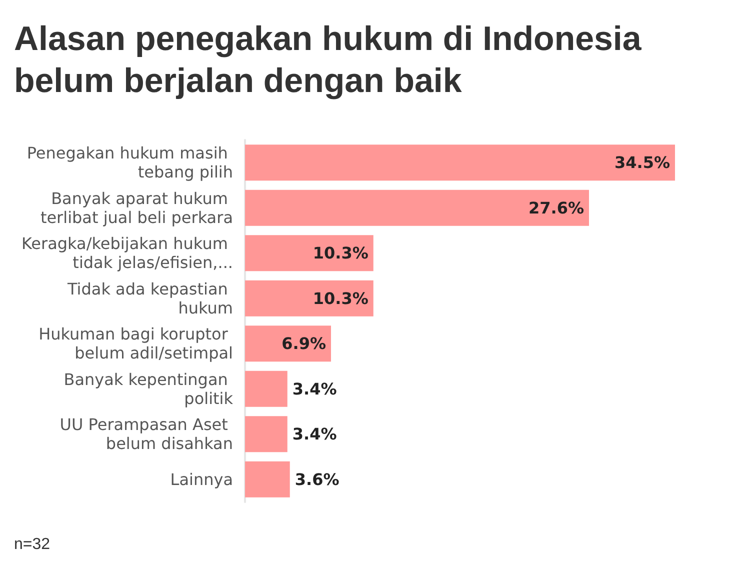  What do you see at coordinates (201, 479) in the screenshot?
I see `y-tick-label: Lainnya` at bounding box center [201, 479].